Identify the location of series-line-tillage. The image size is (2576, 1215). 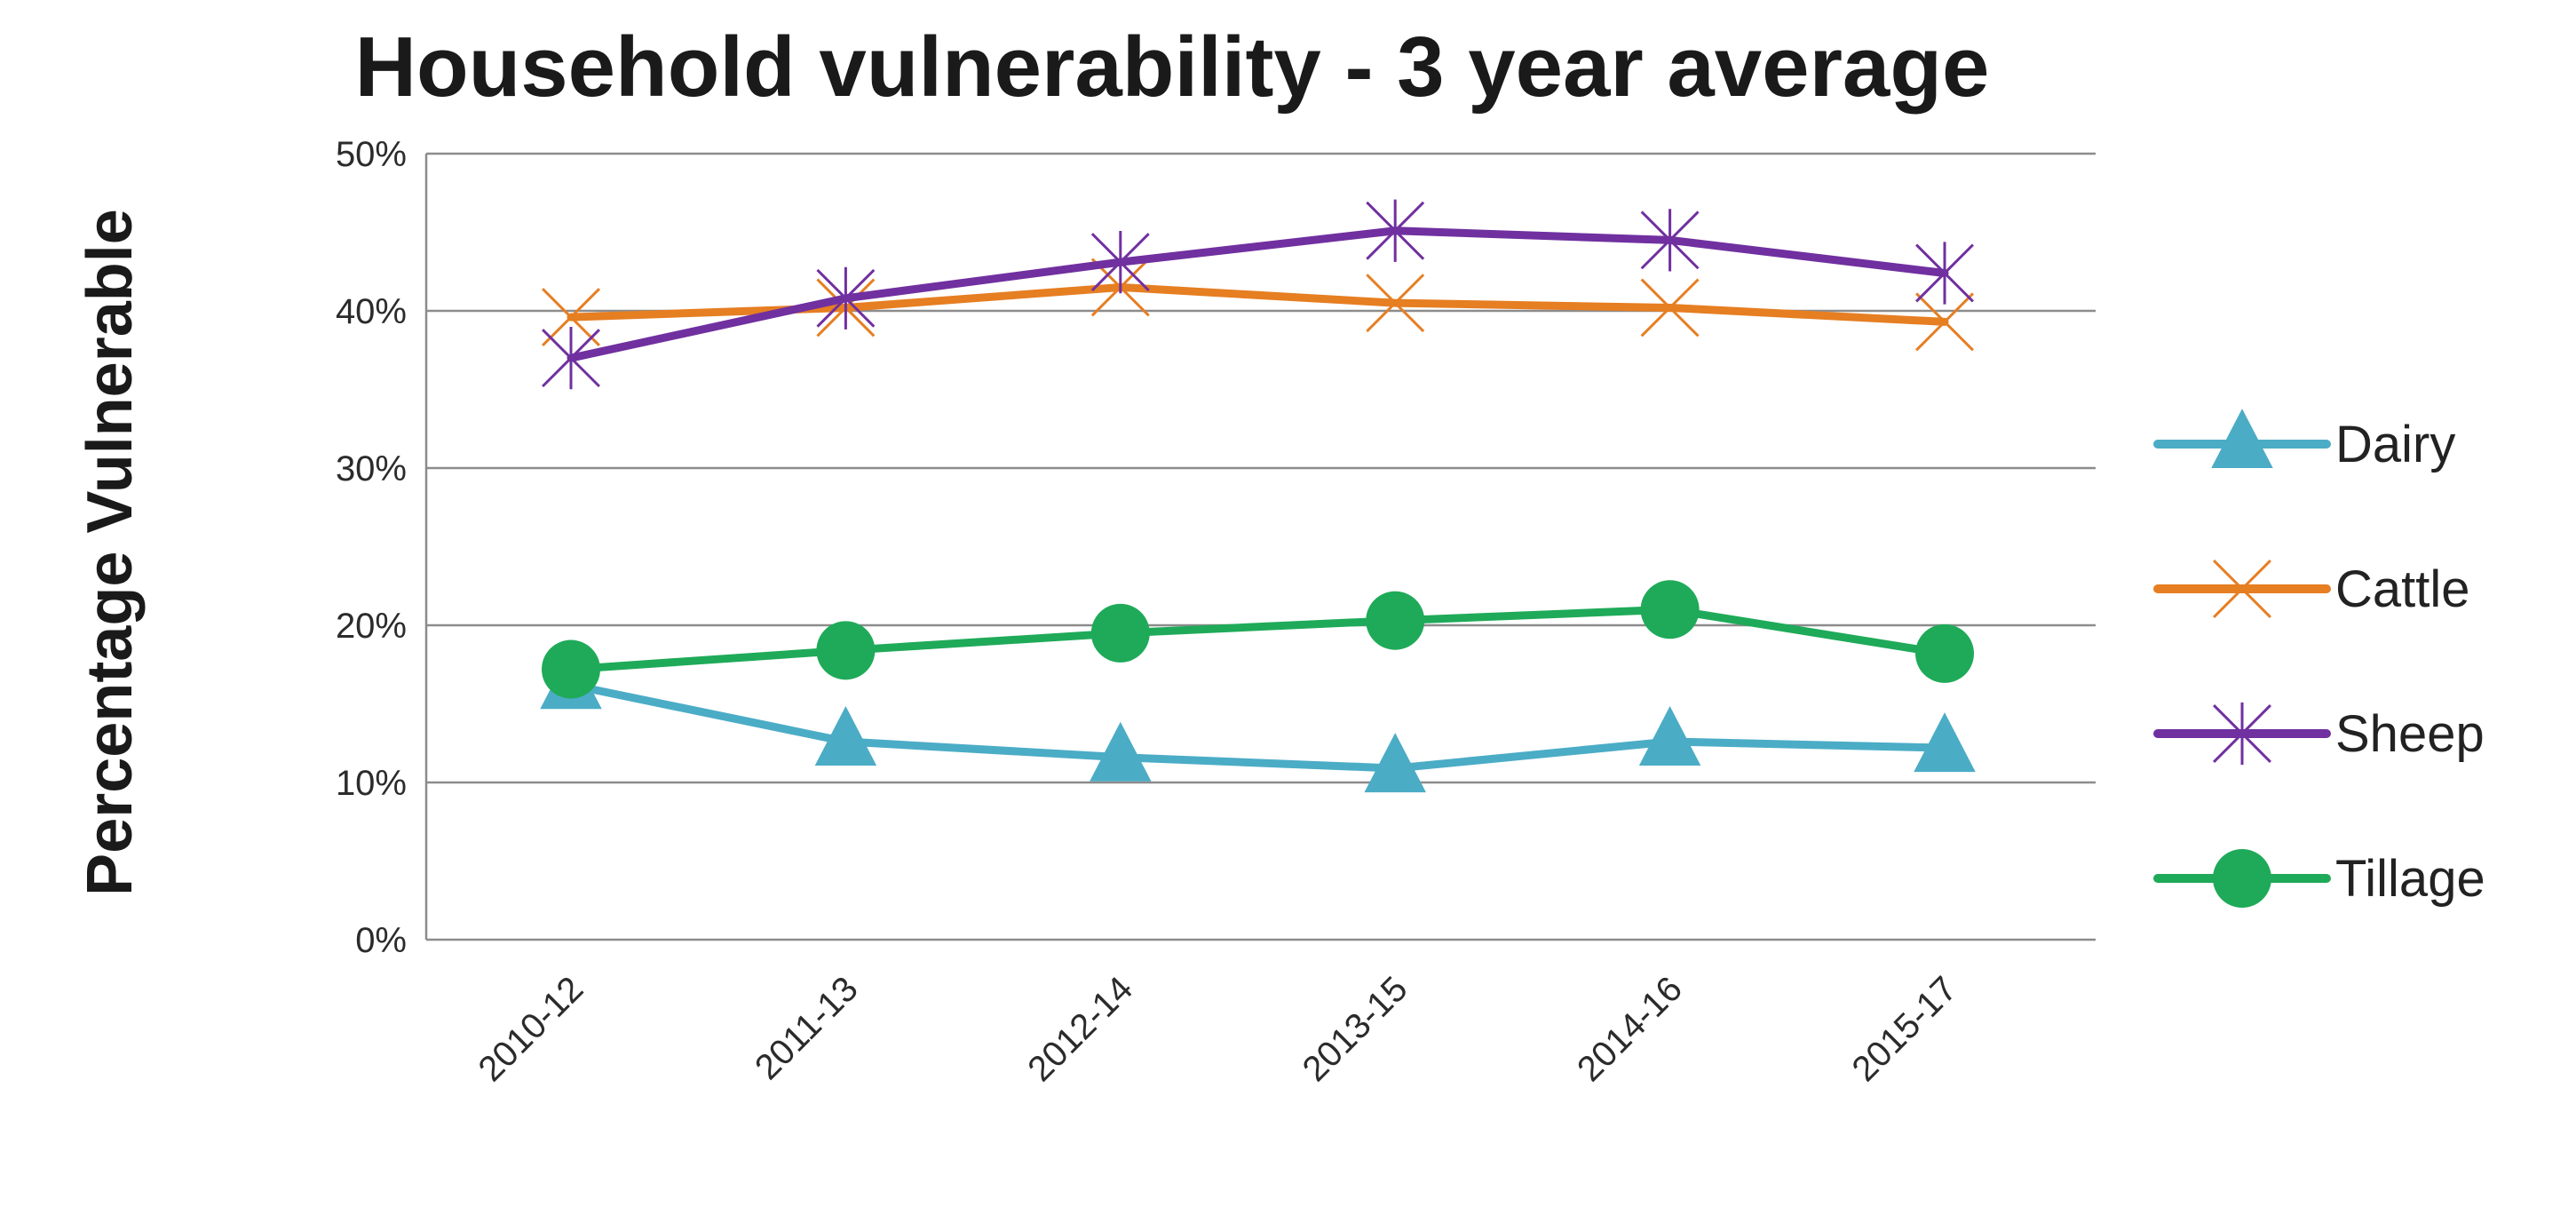
(1258, 639).